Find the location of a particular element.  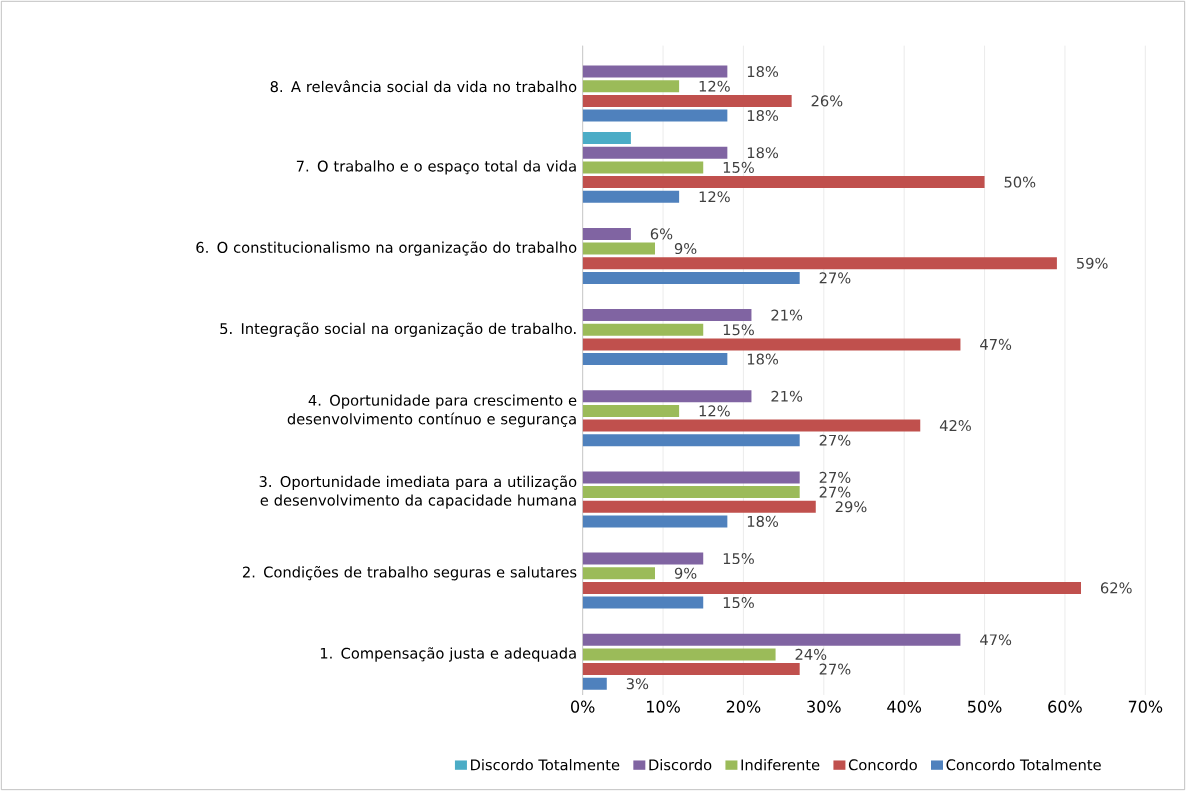

data-label: 50% is located at coordinates (1020, 182).